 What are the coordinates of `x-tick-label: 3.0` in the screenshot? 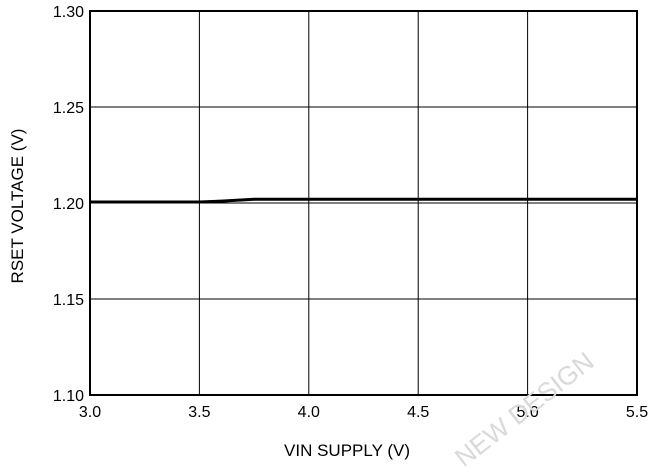 It's located at (90, 412).